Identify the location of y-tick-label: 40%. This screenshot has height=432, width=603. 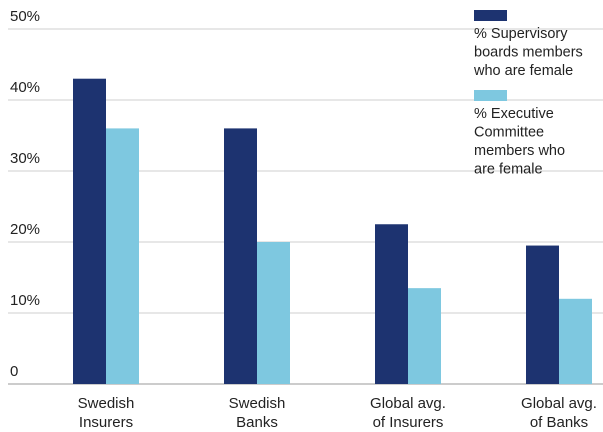
(25, 87).